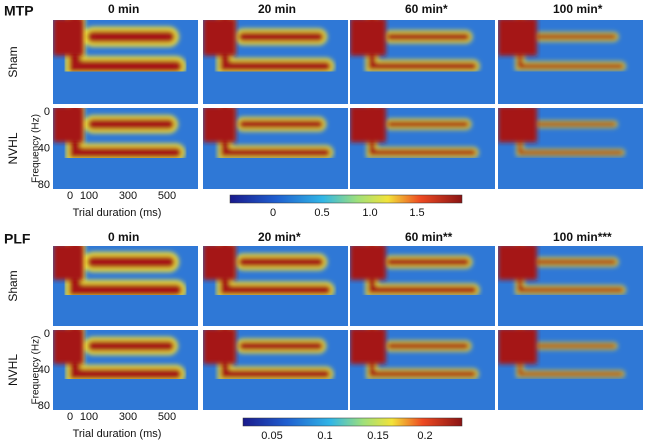  I want to click on colorbar-tick-label: 1.5, so click(416, 213).